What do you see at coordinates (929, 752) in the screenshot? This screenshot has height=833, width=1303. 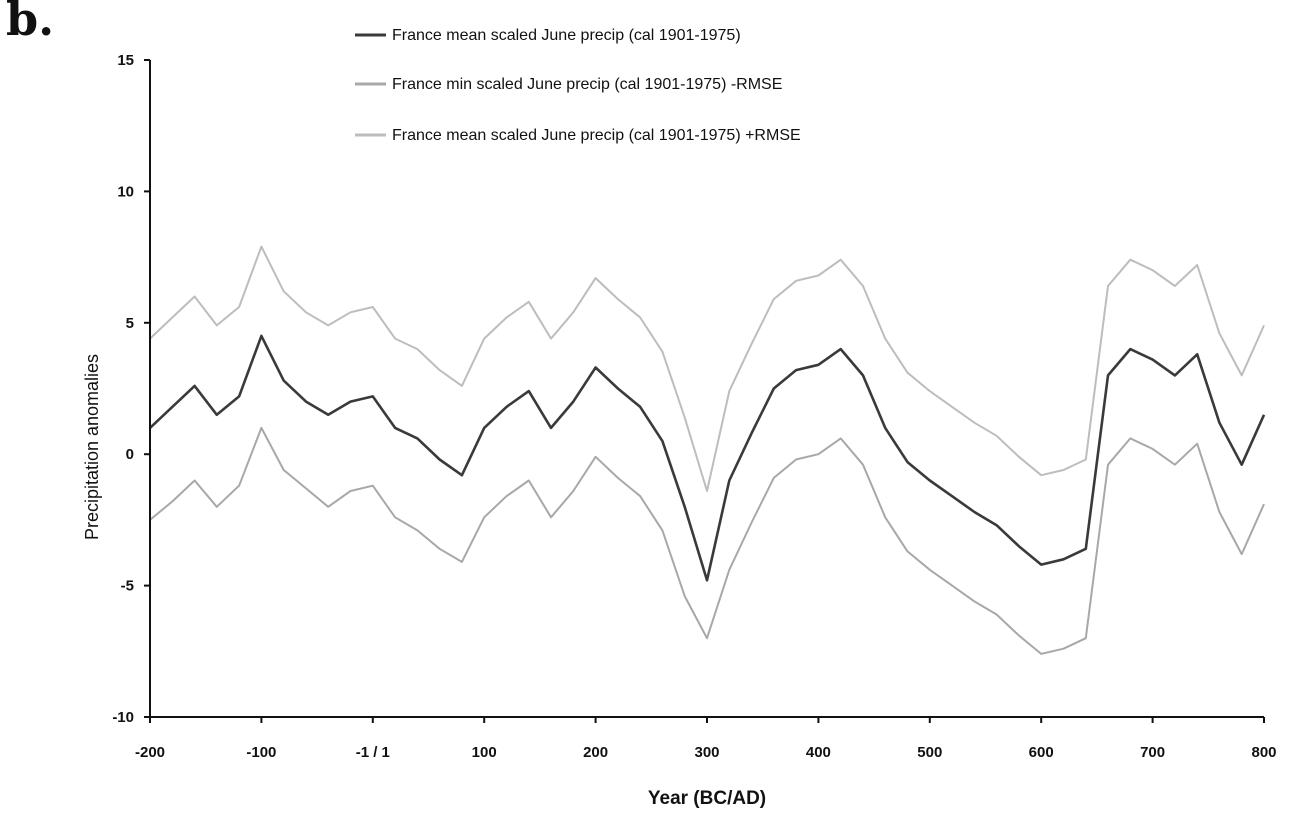 I see `x-tick-label: 500` at bounding box center [929, 752].